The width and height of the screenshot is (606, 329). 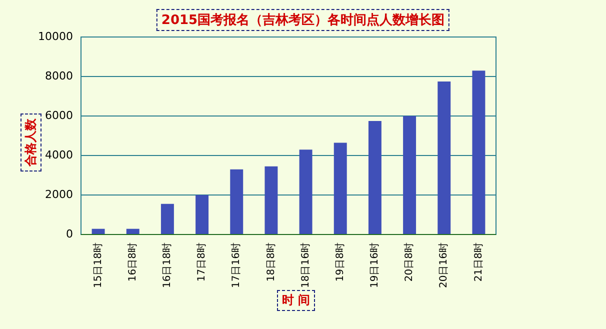 What do you see at coordinates (409, 262) in the screenshot?
I see `x-tick-label: 20日8时` at bounding box center [409, 262].